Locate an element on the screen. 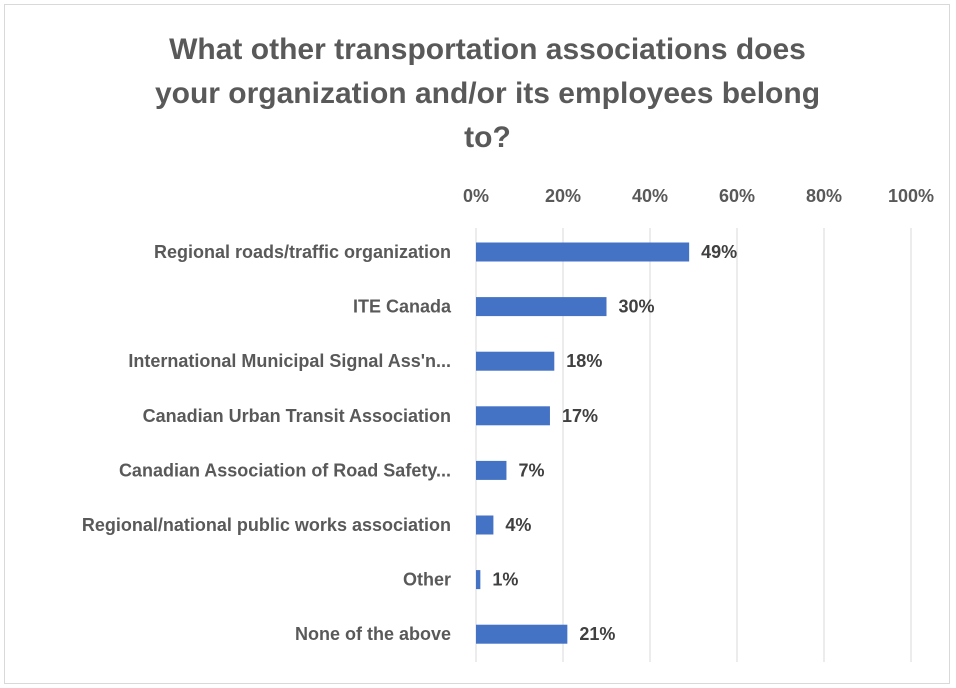 The width and height of the screenshot is (956, 688). x-tick-label: 100% is located at coordinates (911, 196).